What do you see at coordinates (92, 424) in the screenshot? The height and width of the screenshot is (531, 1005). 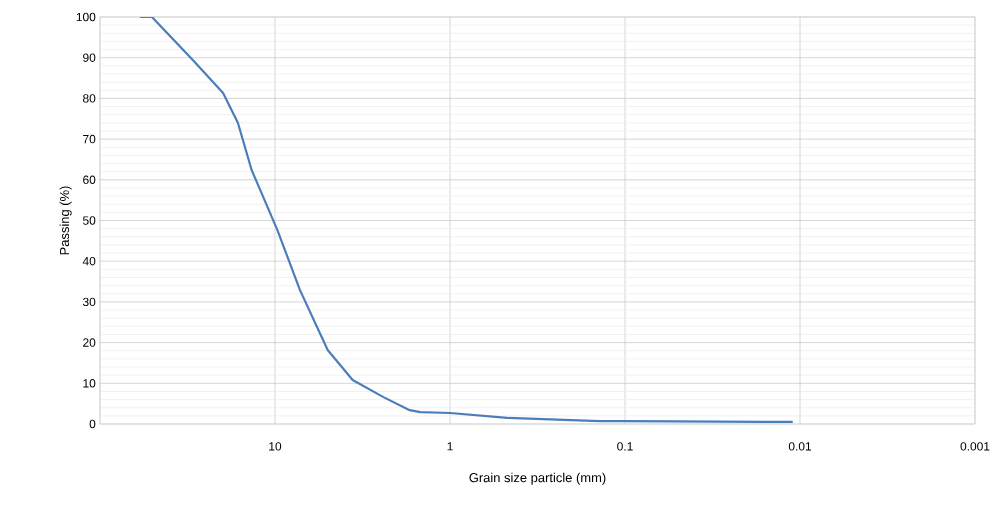 I see `y-tick-label: 0` at bounding box center [92, 424].